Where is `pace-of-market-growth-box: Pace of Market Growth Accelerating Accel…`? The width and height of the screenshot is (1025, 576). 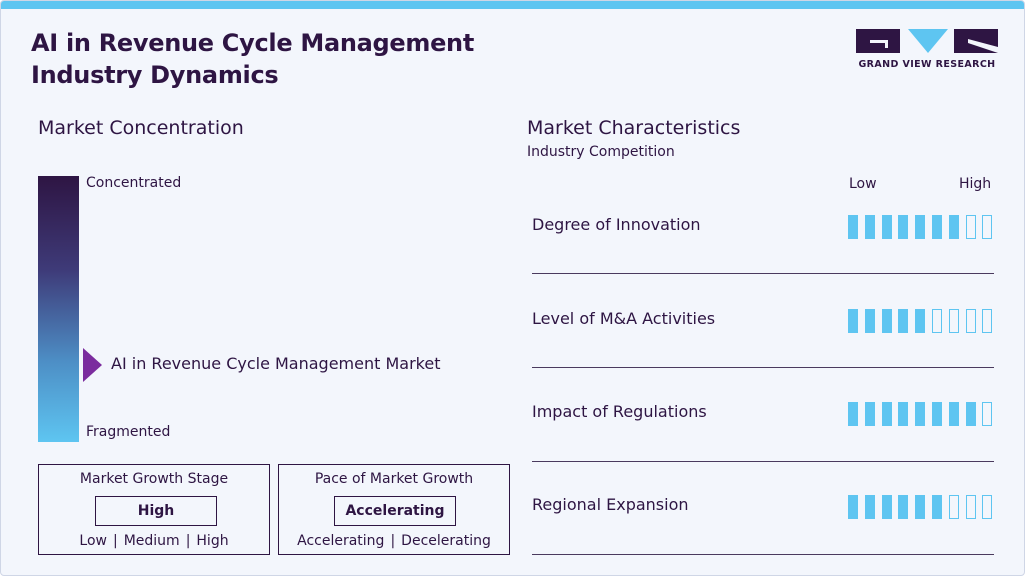 pace-of-market-growth-box: Pace of Market Growth Accelerating Accel… is located at coordinates (394, 509).